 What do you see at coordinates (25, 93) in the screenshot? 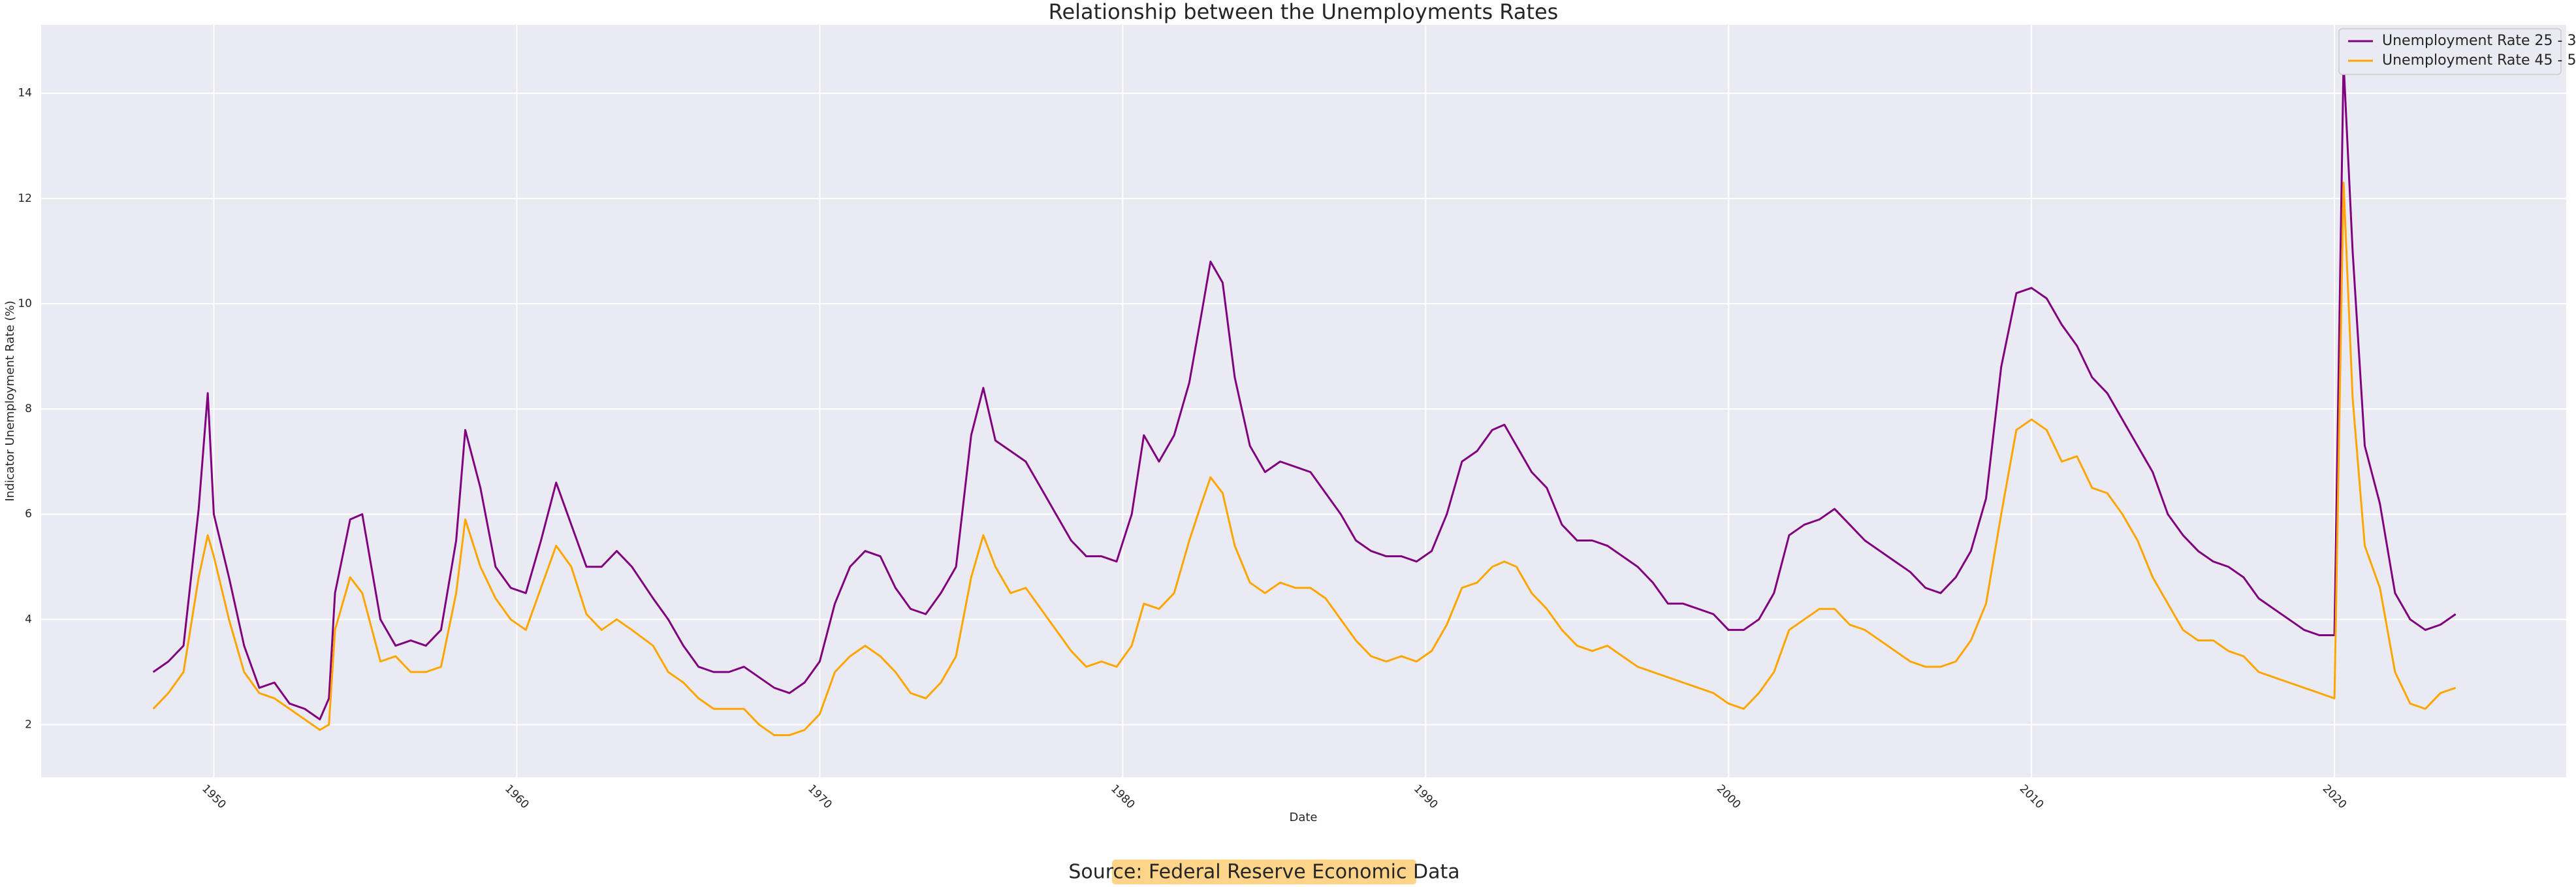
I see `y-tick-label: 14` at bounding box center [25, 93].